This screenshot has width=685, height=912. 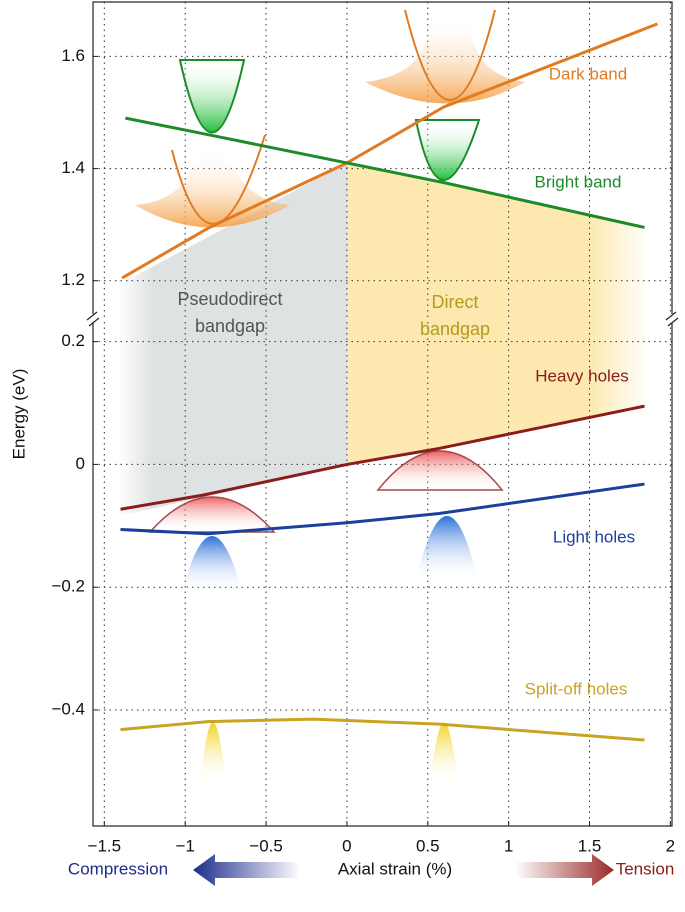 What do you see at coordinates (428, 845) in the screenshot?
I see `x-tick-label: 0.5` at bounding box center [428, 845].